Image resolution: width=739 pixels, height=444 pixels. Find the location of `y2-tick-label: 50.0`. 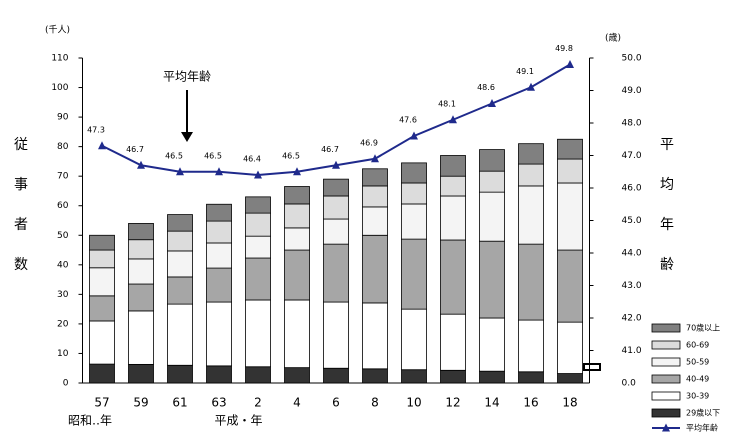

y2-tick-label: 50.0 is located at coordinates (632, 59).